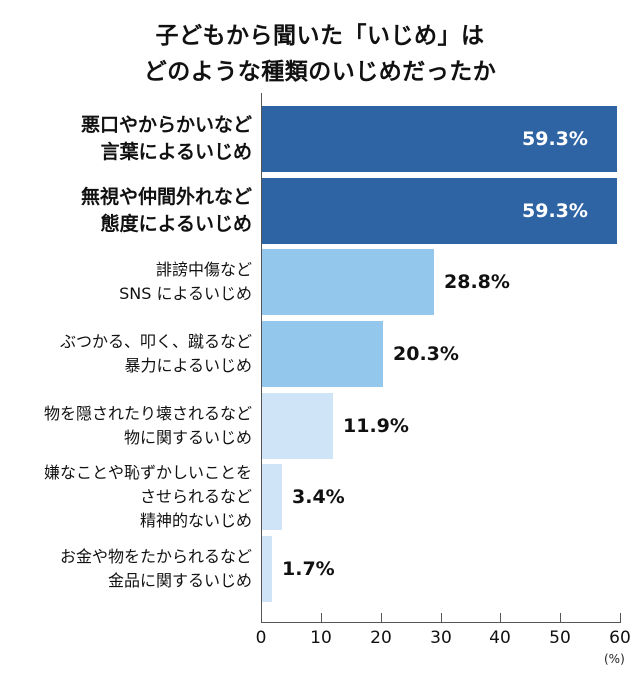 This screenshot has height=685, width=640. I want to click on x-tick-label: 30, so click(441, 638).